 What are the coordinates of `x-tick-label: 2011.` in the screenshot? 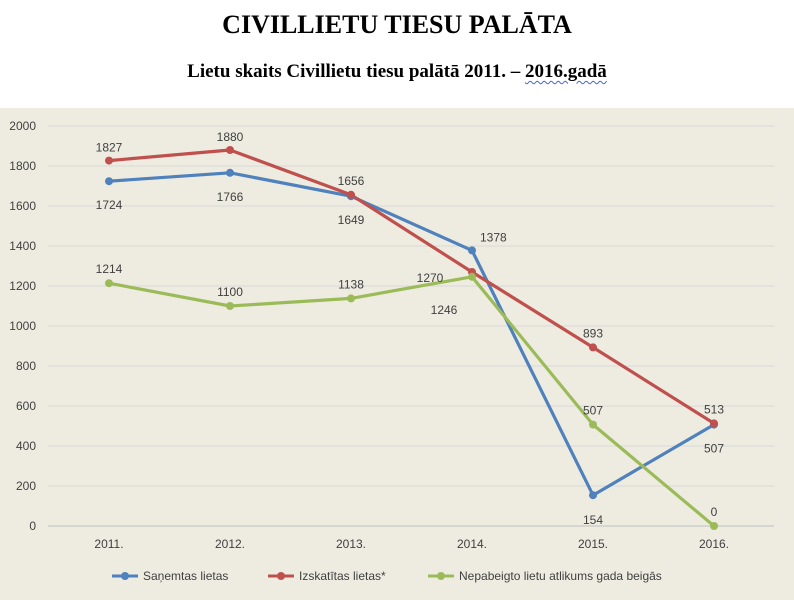 It's located at (108, 544).